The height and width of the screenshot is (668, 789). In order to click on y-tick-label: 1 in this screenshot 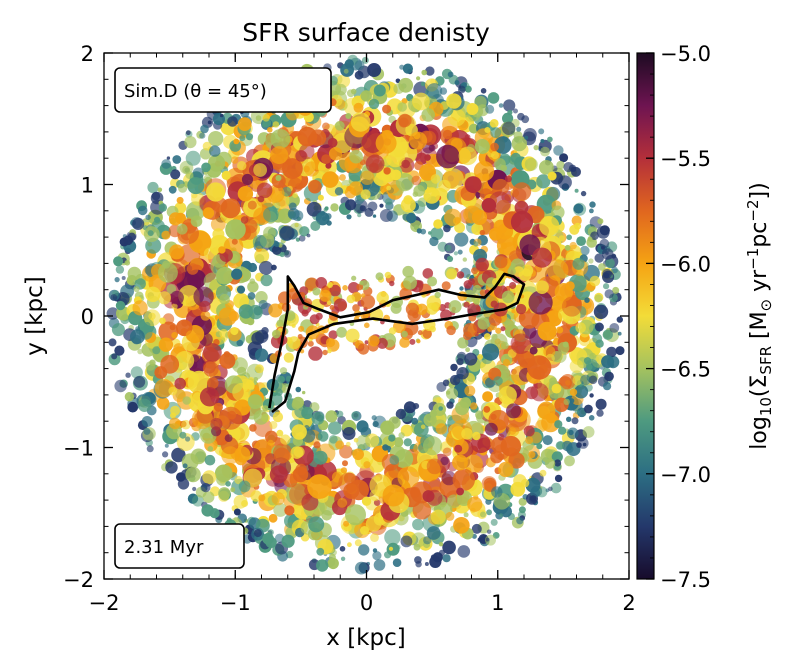, I will do `click(87, 186)`.